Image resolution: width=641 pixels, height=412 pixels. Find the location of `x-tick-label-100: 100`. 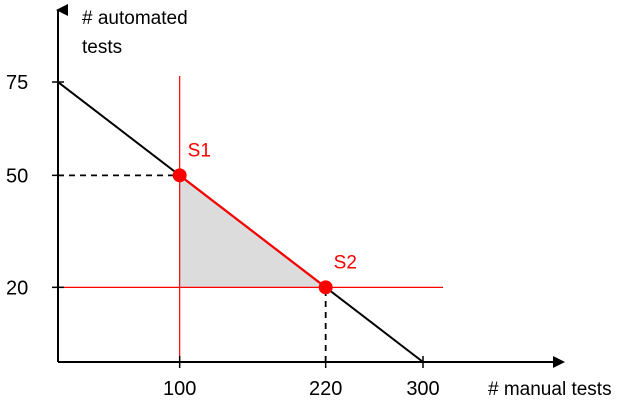

x-tick-label-100: 100 is located at coordinates (179, 389).